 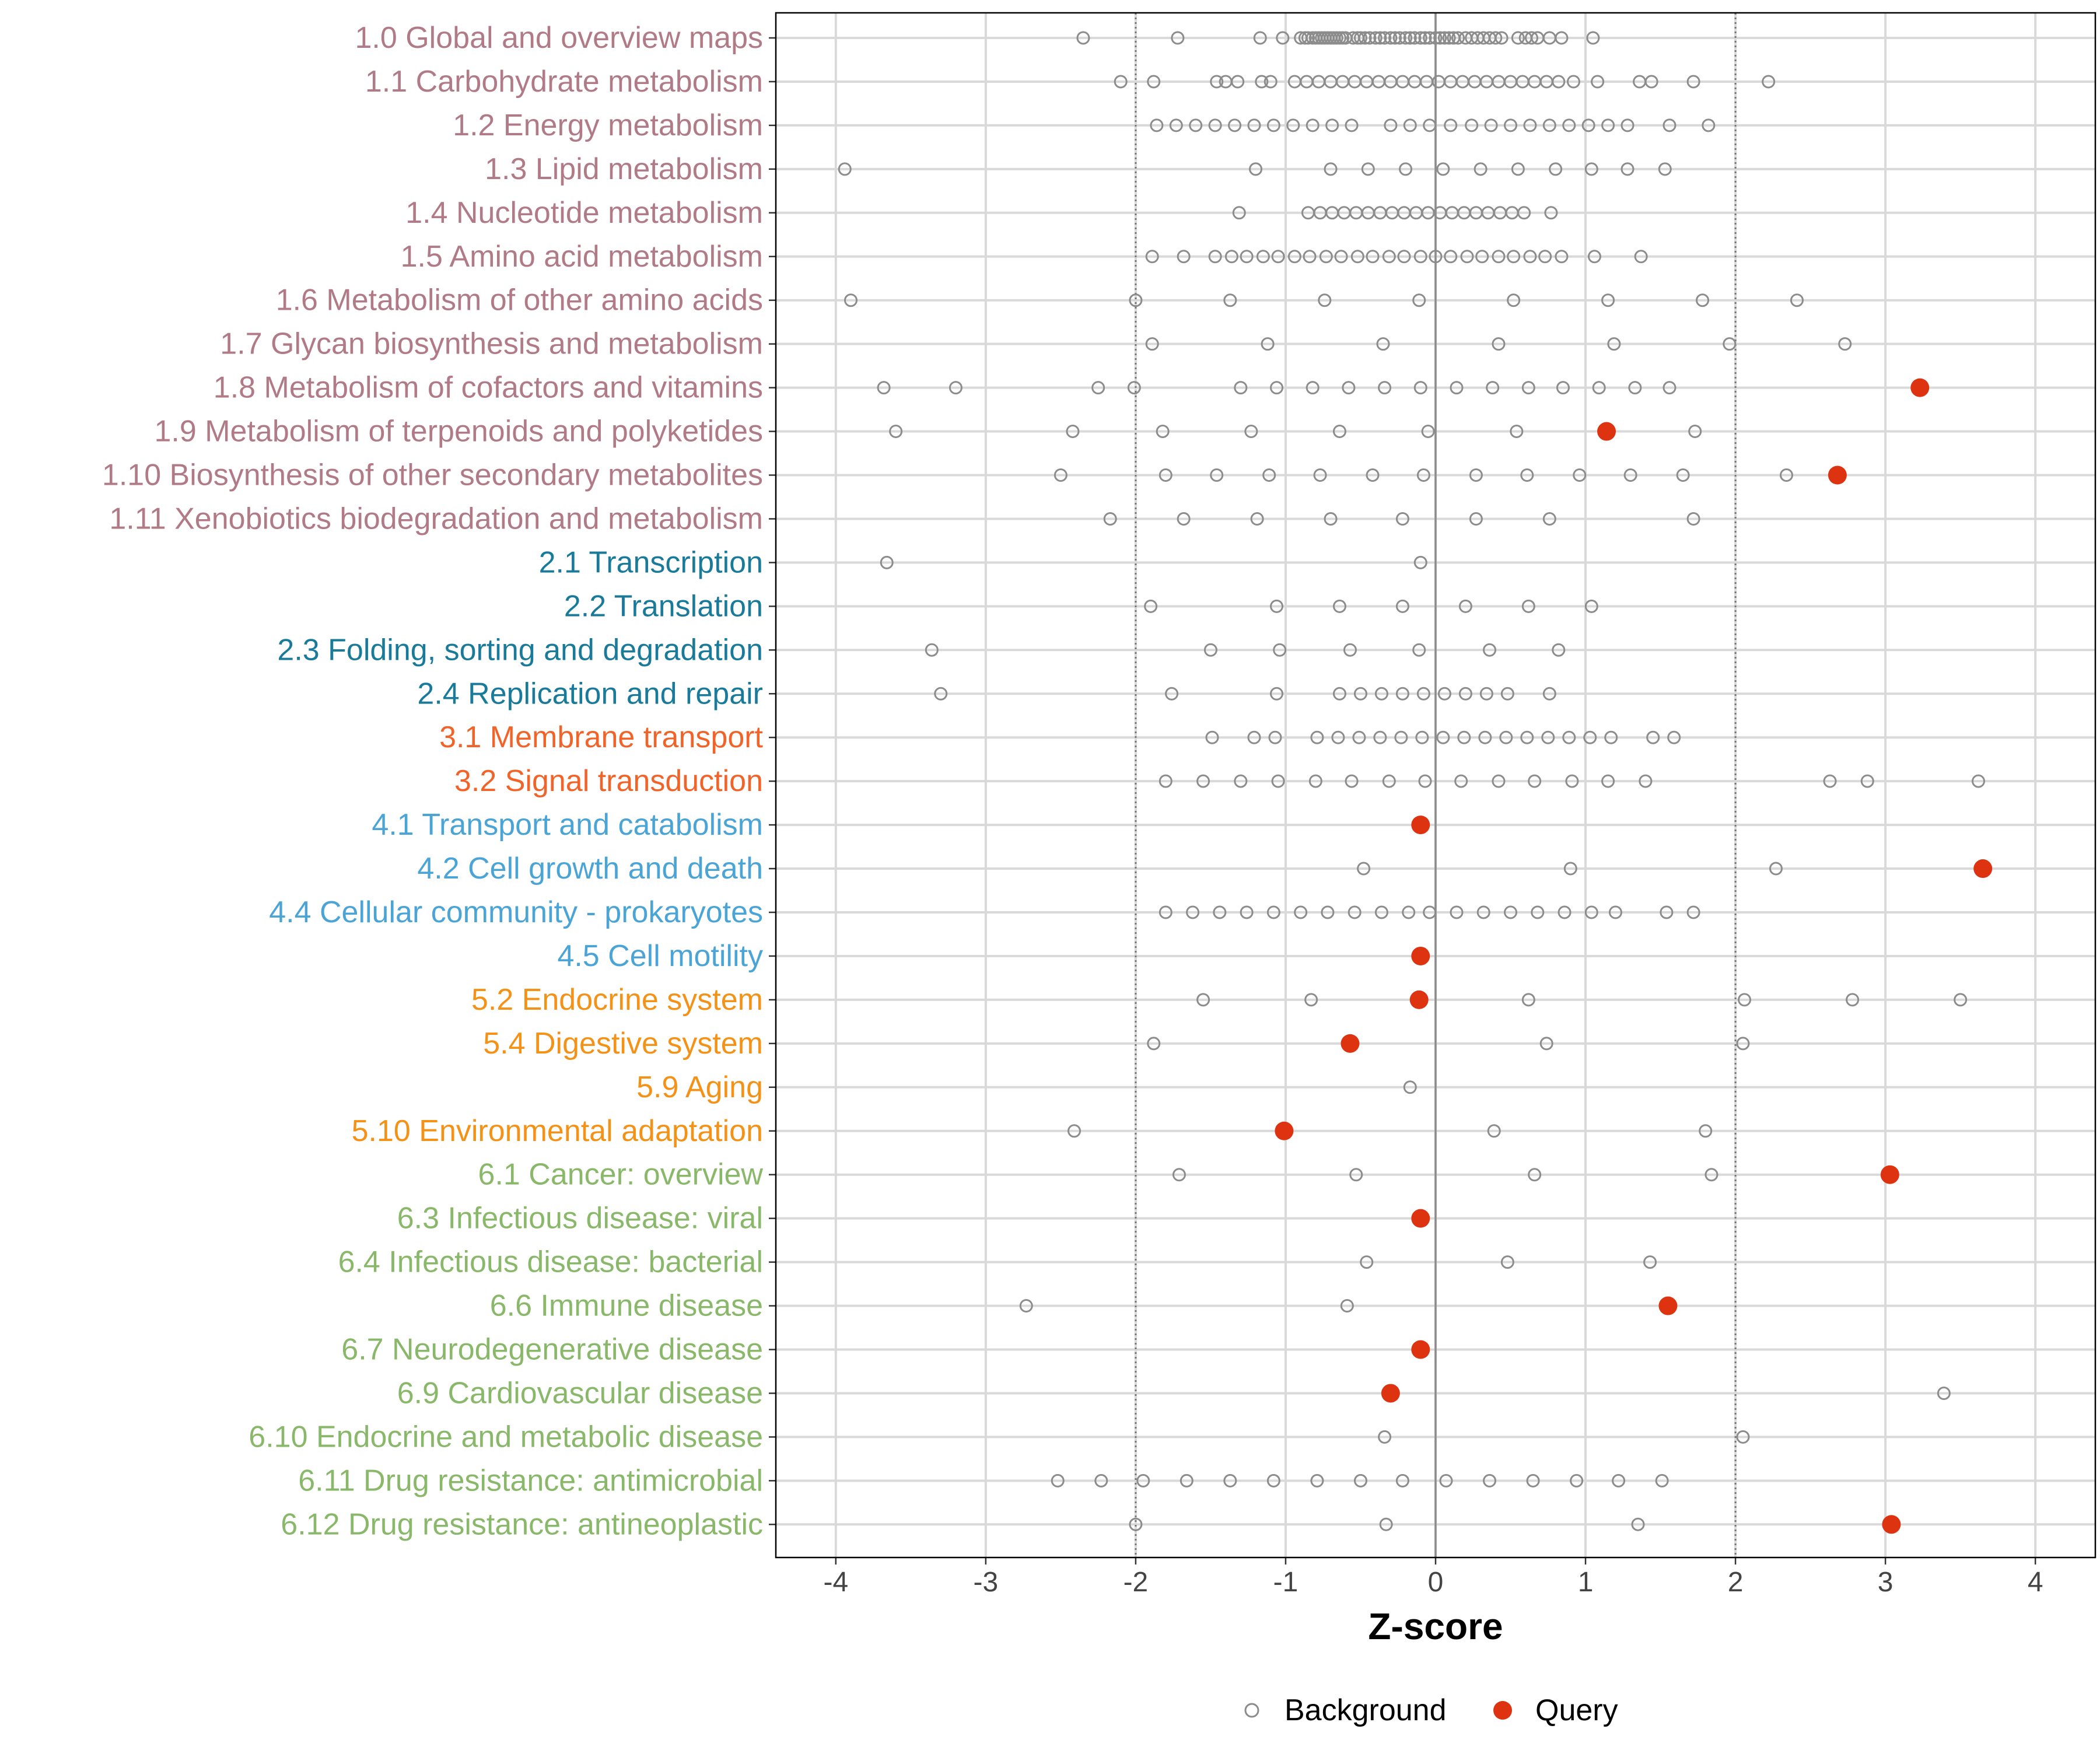 What do you see at coordinates (624, 169) in the screenshot?
I see `category-label: 1.3 Lipid metabolism` at bounding box center [624, 169].